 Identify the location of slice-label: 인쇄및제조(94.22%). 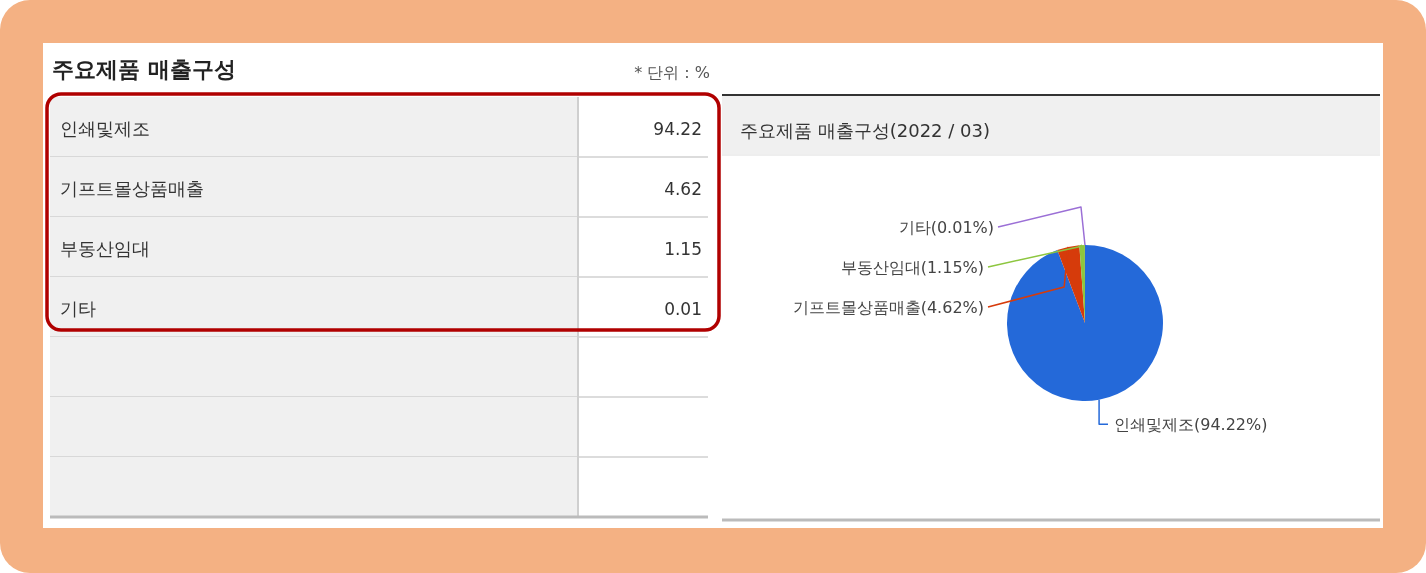
(1191, 425).